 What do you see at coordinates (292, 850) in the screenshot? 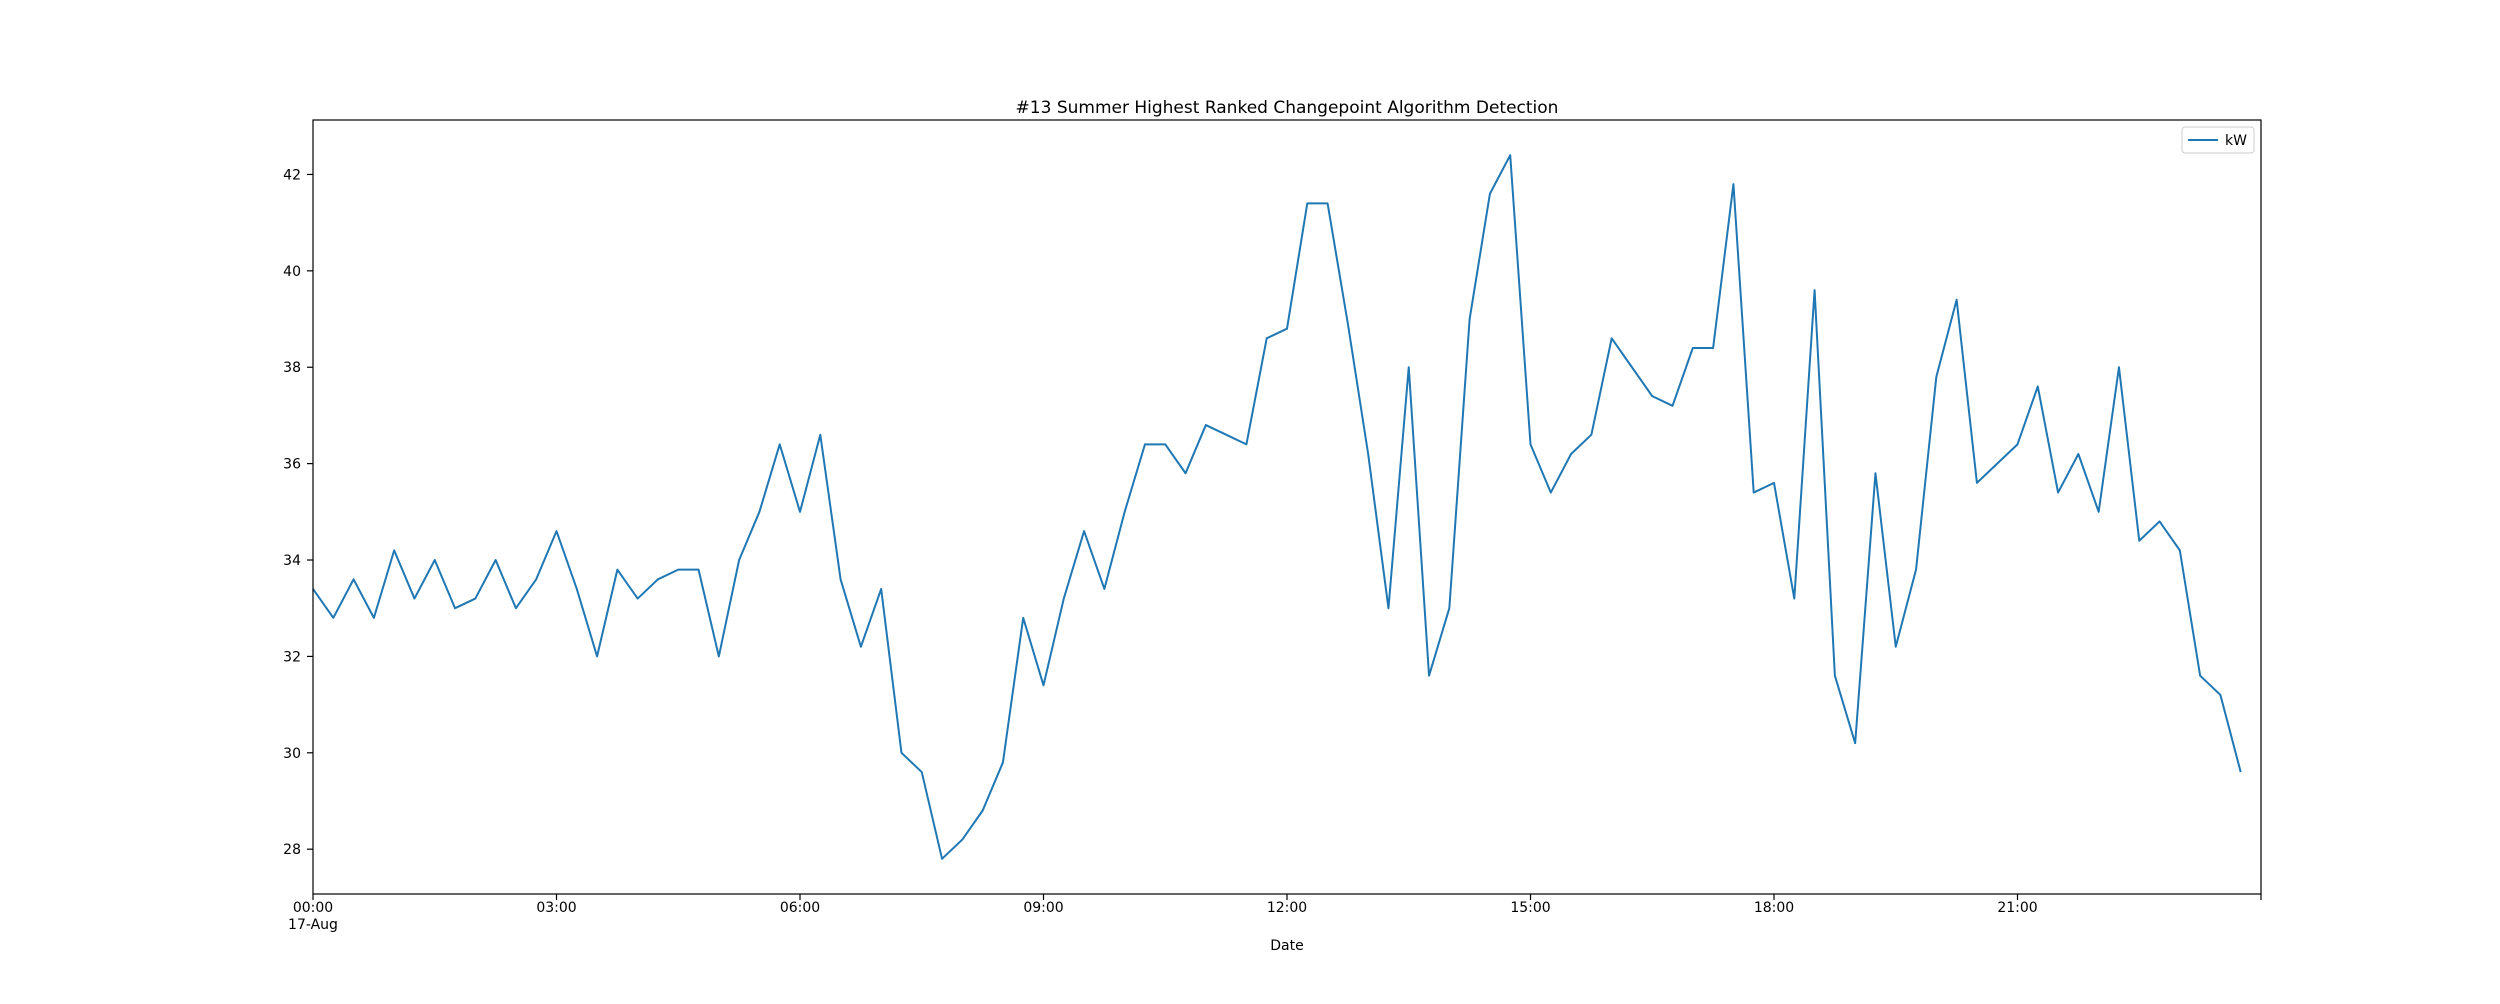
I see `y-tick-label: 28` at bounding box center [292, 850].